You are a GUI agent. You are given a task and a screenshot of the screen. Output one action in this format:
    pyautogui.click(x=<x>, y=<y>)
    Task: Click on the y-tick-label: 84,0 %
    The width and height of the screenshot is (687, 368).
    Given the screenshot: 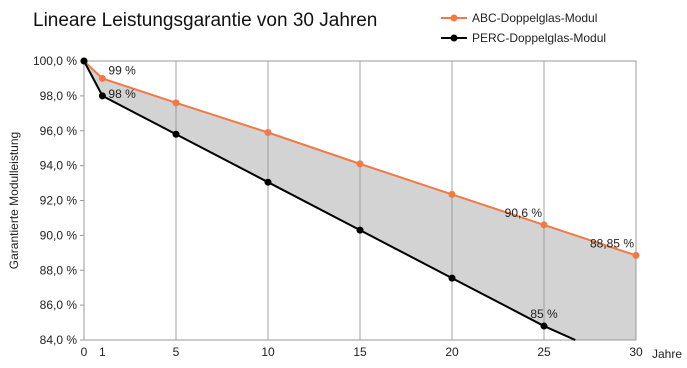 What is the action you would take?
    pyautogui.click(x=59, y=340)
    